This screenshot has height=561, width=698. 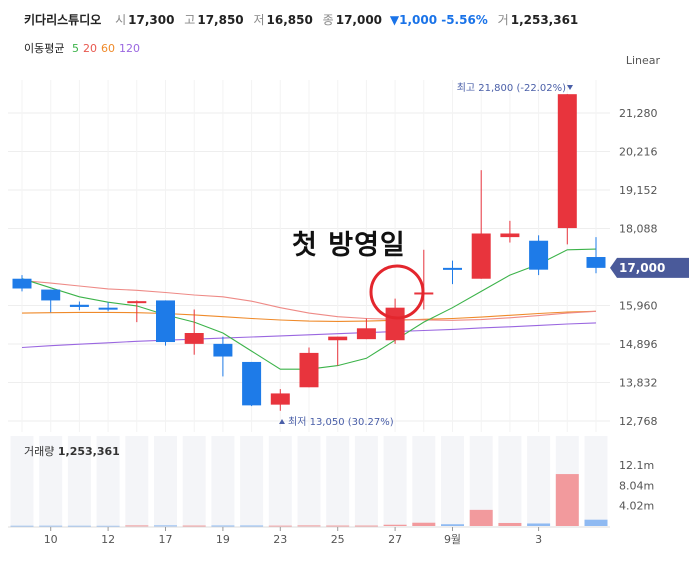 I want to click on volume-axis: 12.1m 8.04m 4.02m, so click(x=636, y=486).